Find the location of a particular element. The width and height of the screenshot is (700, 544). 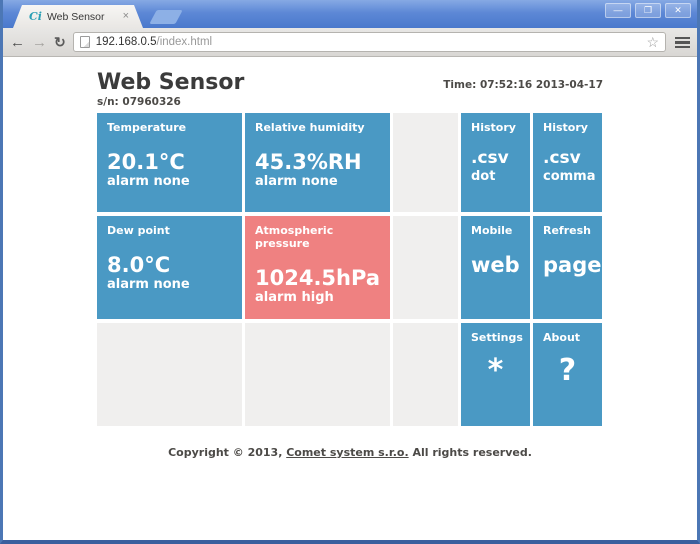

comet-system-link: Comet system s.r.o. is located at coordinates (347, 452).